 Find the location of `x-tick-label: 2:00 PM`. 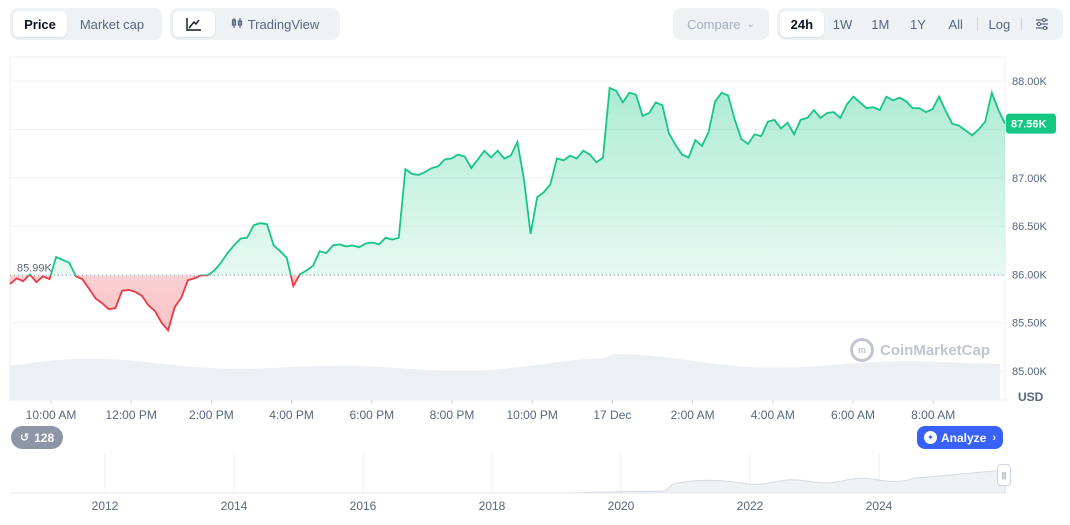

x-tick-label: 2:00 PM is located at coordinates (211, 415).